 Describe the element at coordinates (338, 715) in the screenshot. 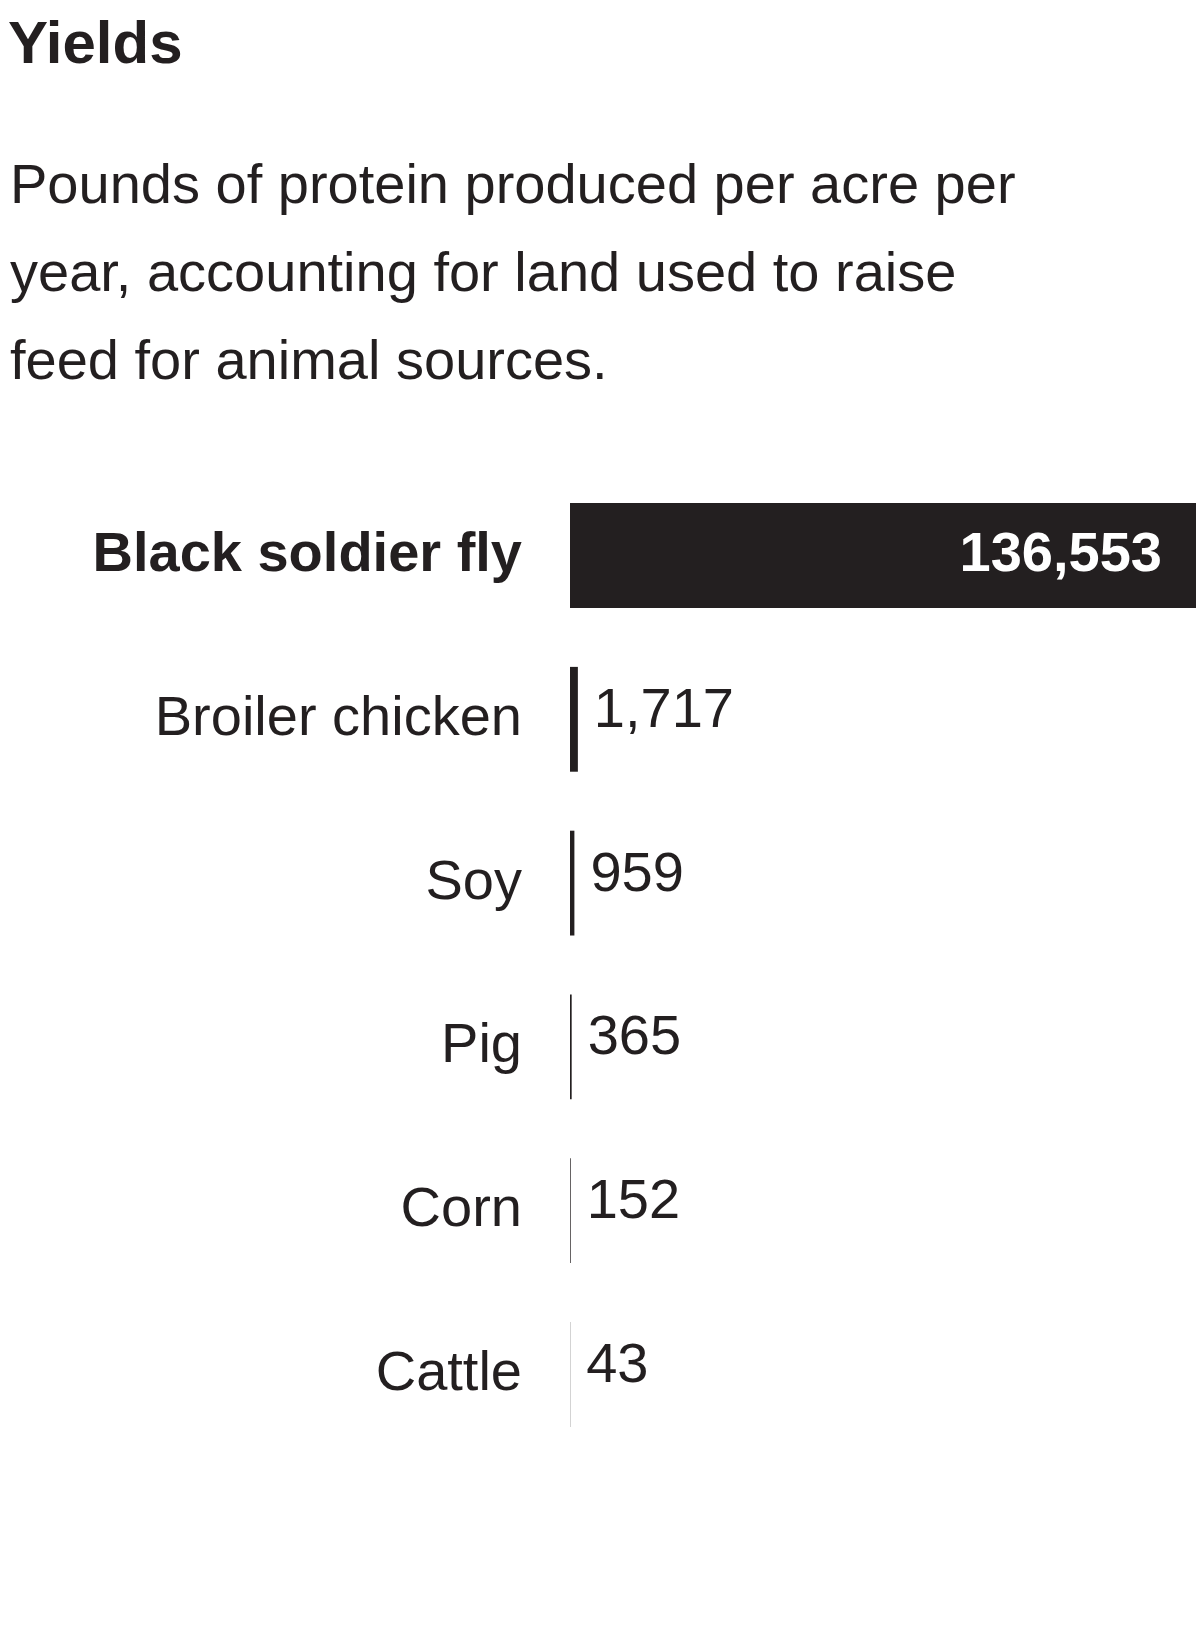

I see `y-tick-label: Broiler chicken` at that location.